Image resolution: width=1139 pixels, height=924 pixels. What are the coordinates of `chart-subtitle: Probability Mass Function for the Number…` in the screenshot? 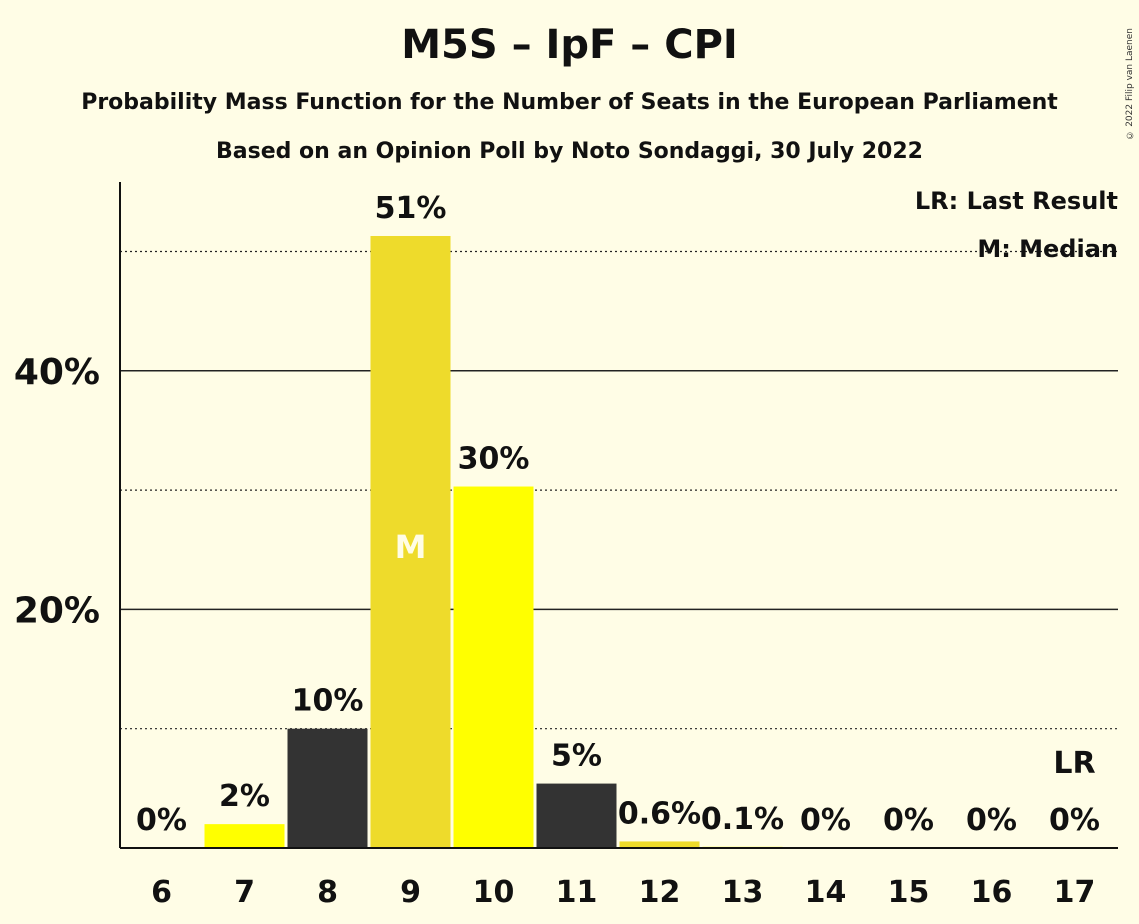 It's located at (569, 102).